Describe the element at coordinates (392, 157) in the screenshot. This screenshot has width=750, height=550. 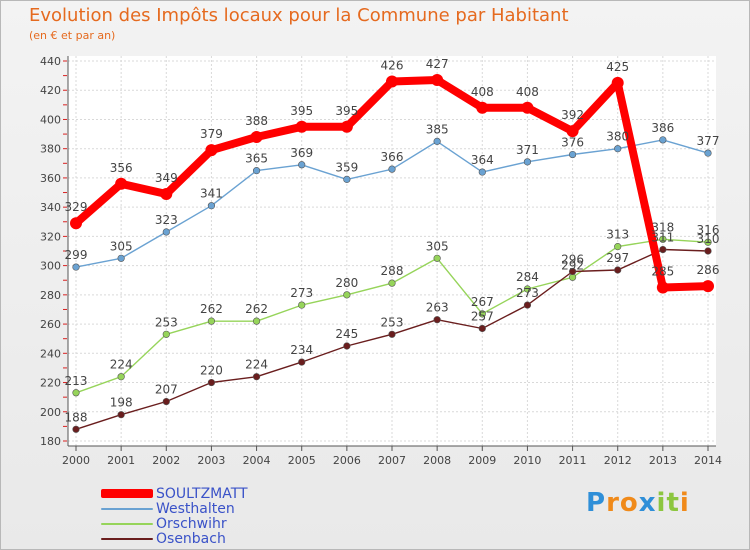
I see `data-label: 366` at that location.